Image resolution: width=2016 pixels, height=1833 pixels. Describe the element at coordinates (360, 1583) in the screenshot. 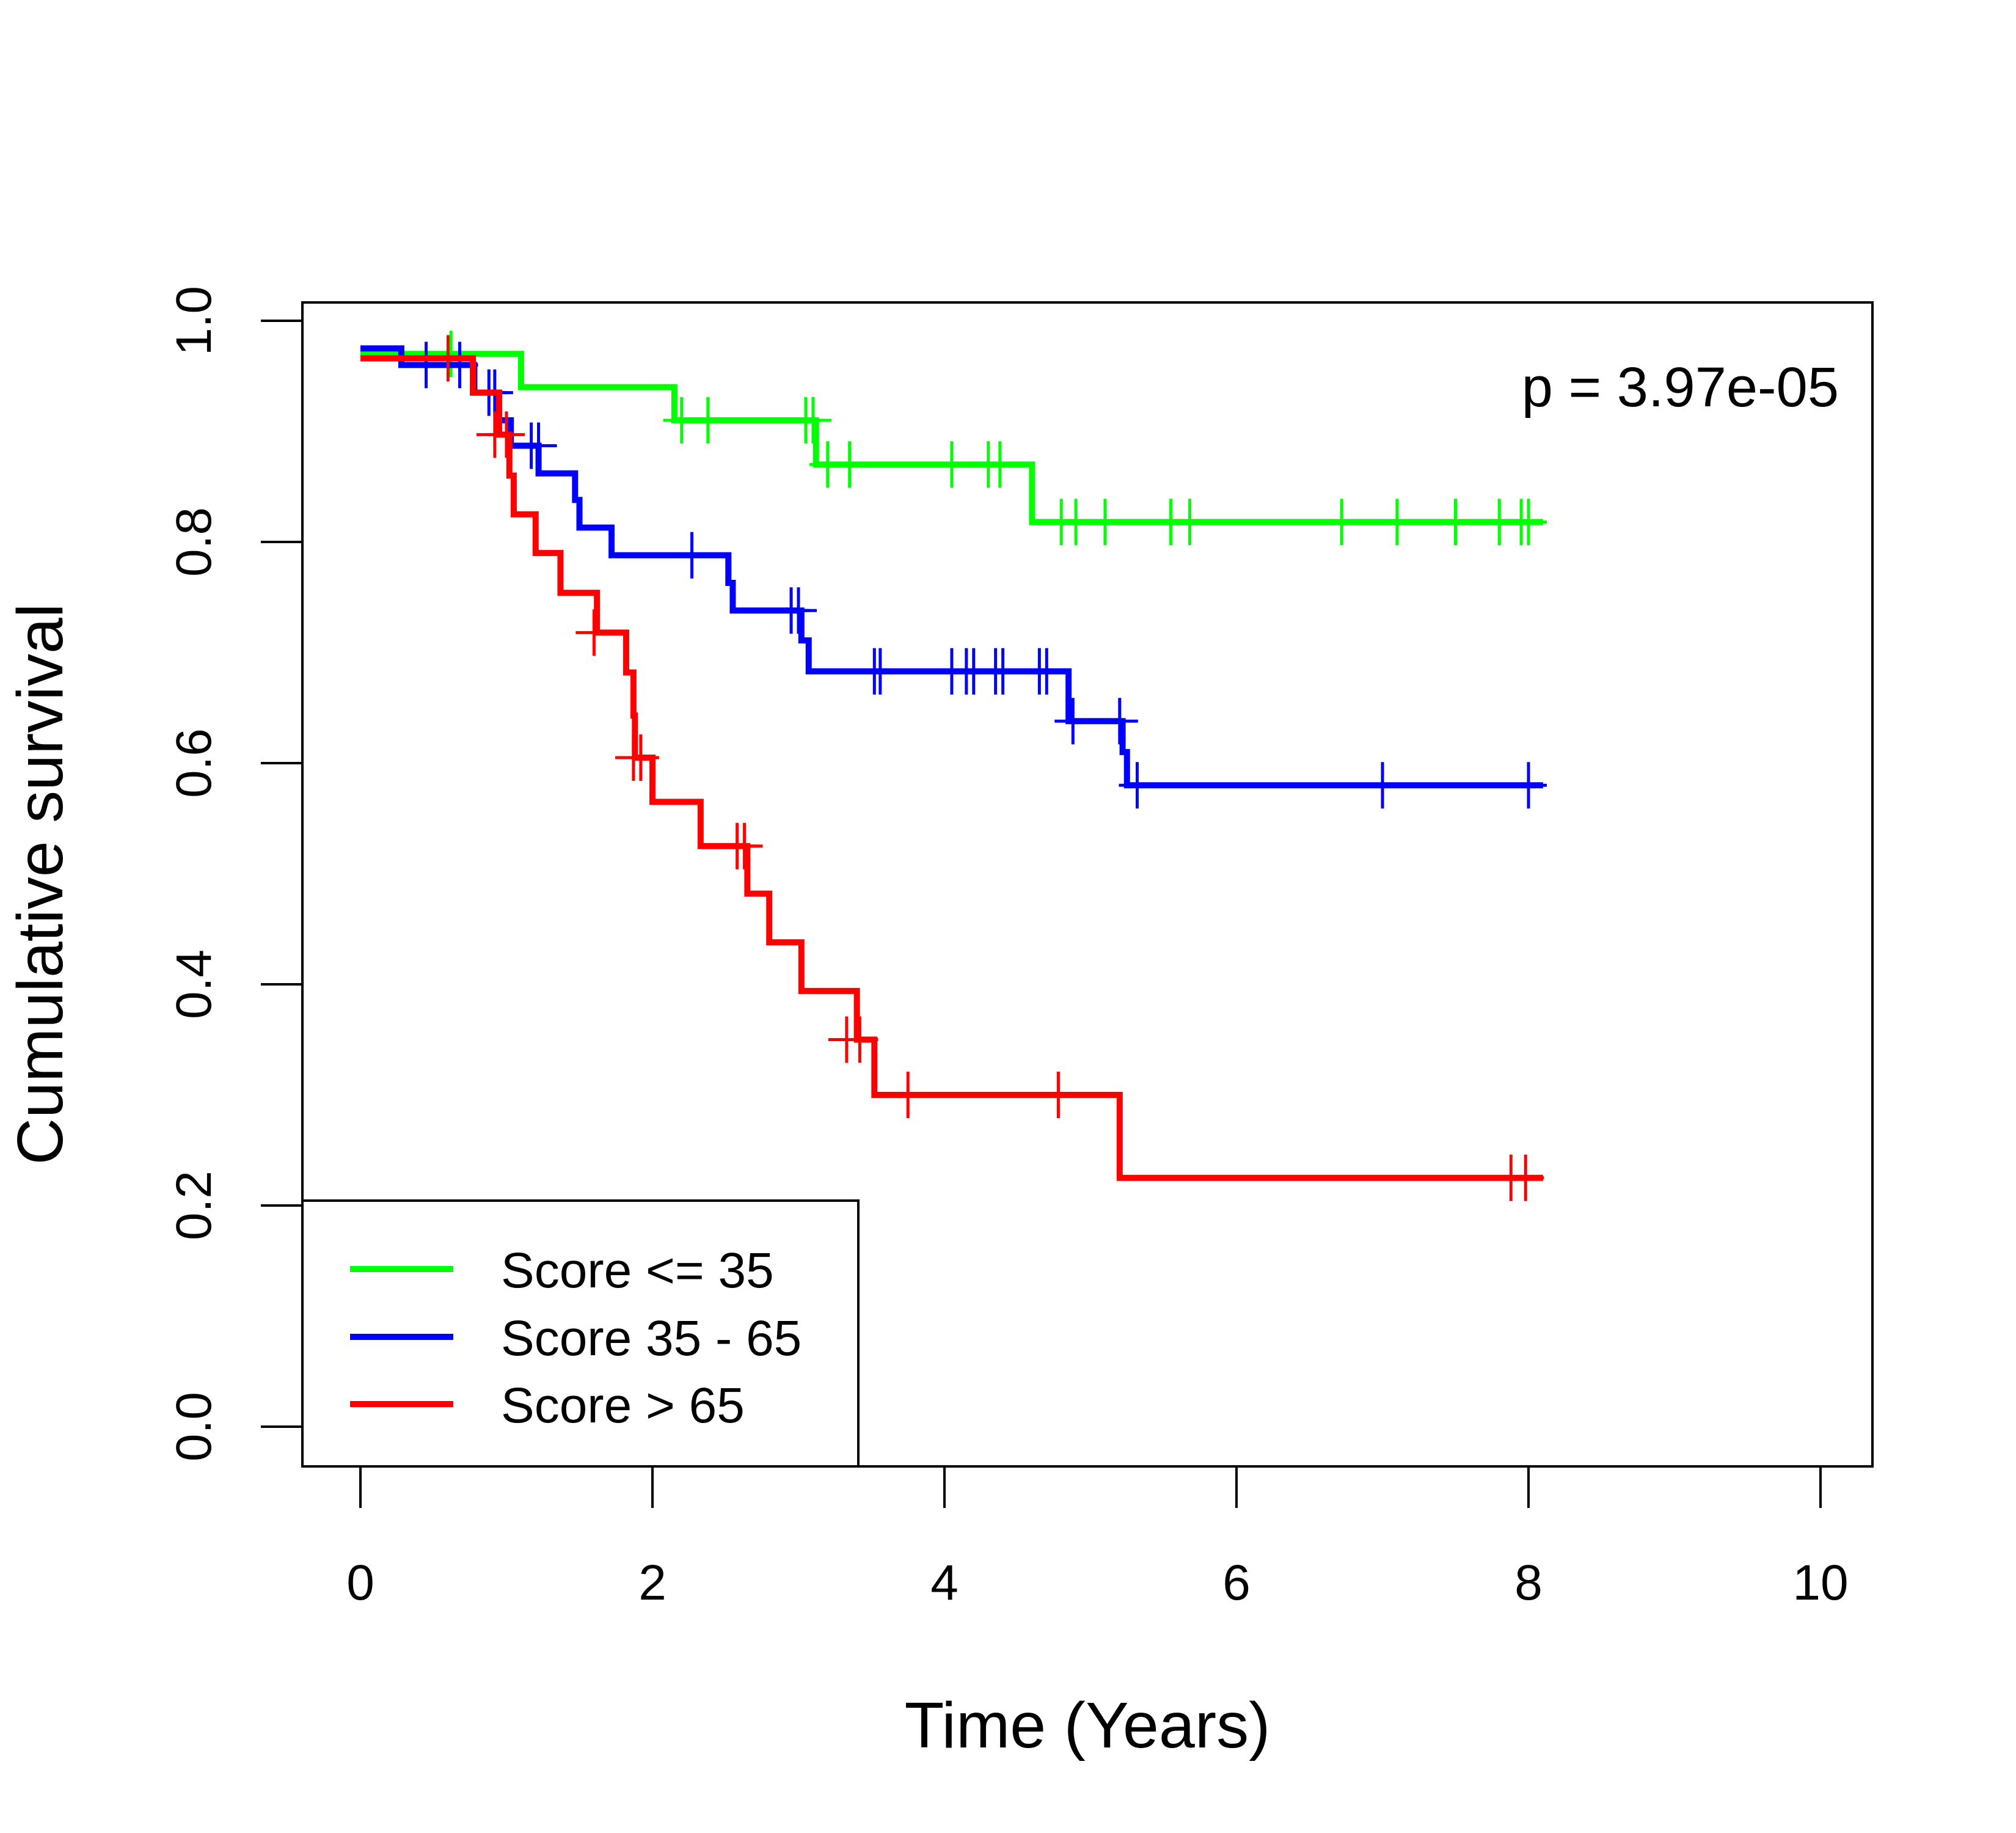

I see `x-tick-label: 0` at that location.